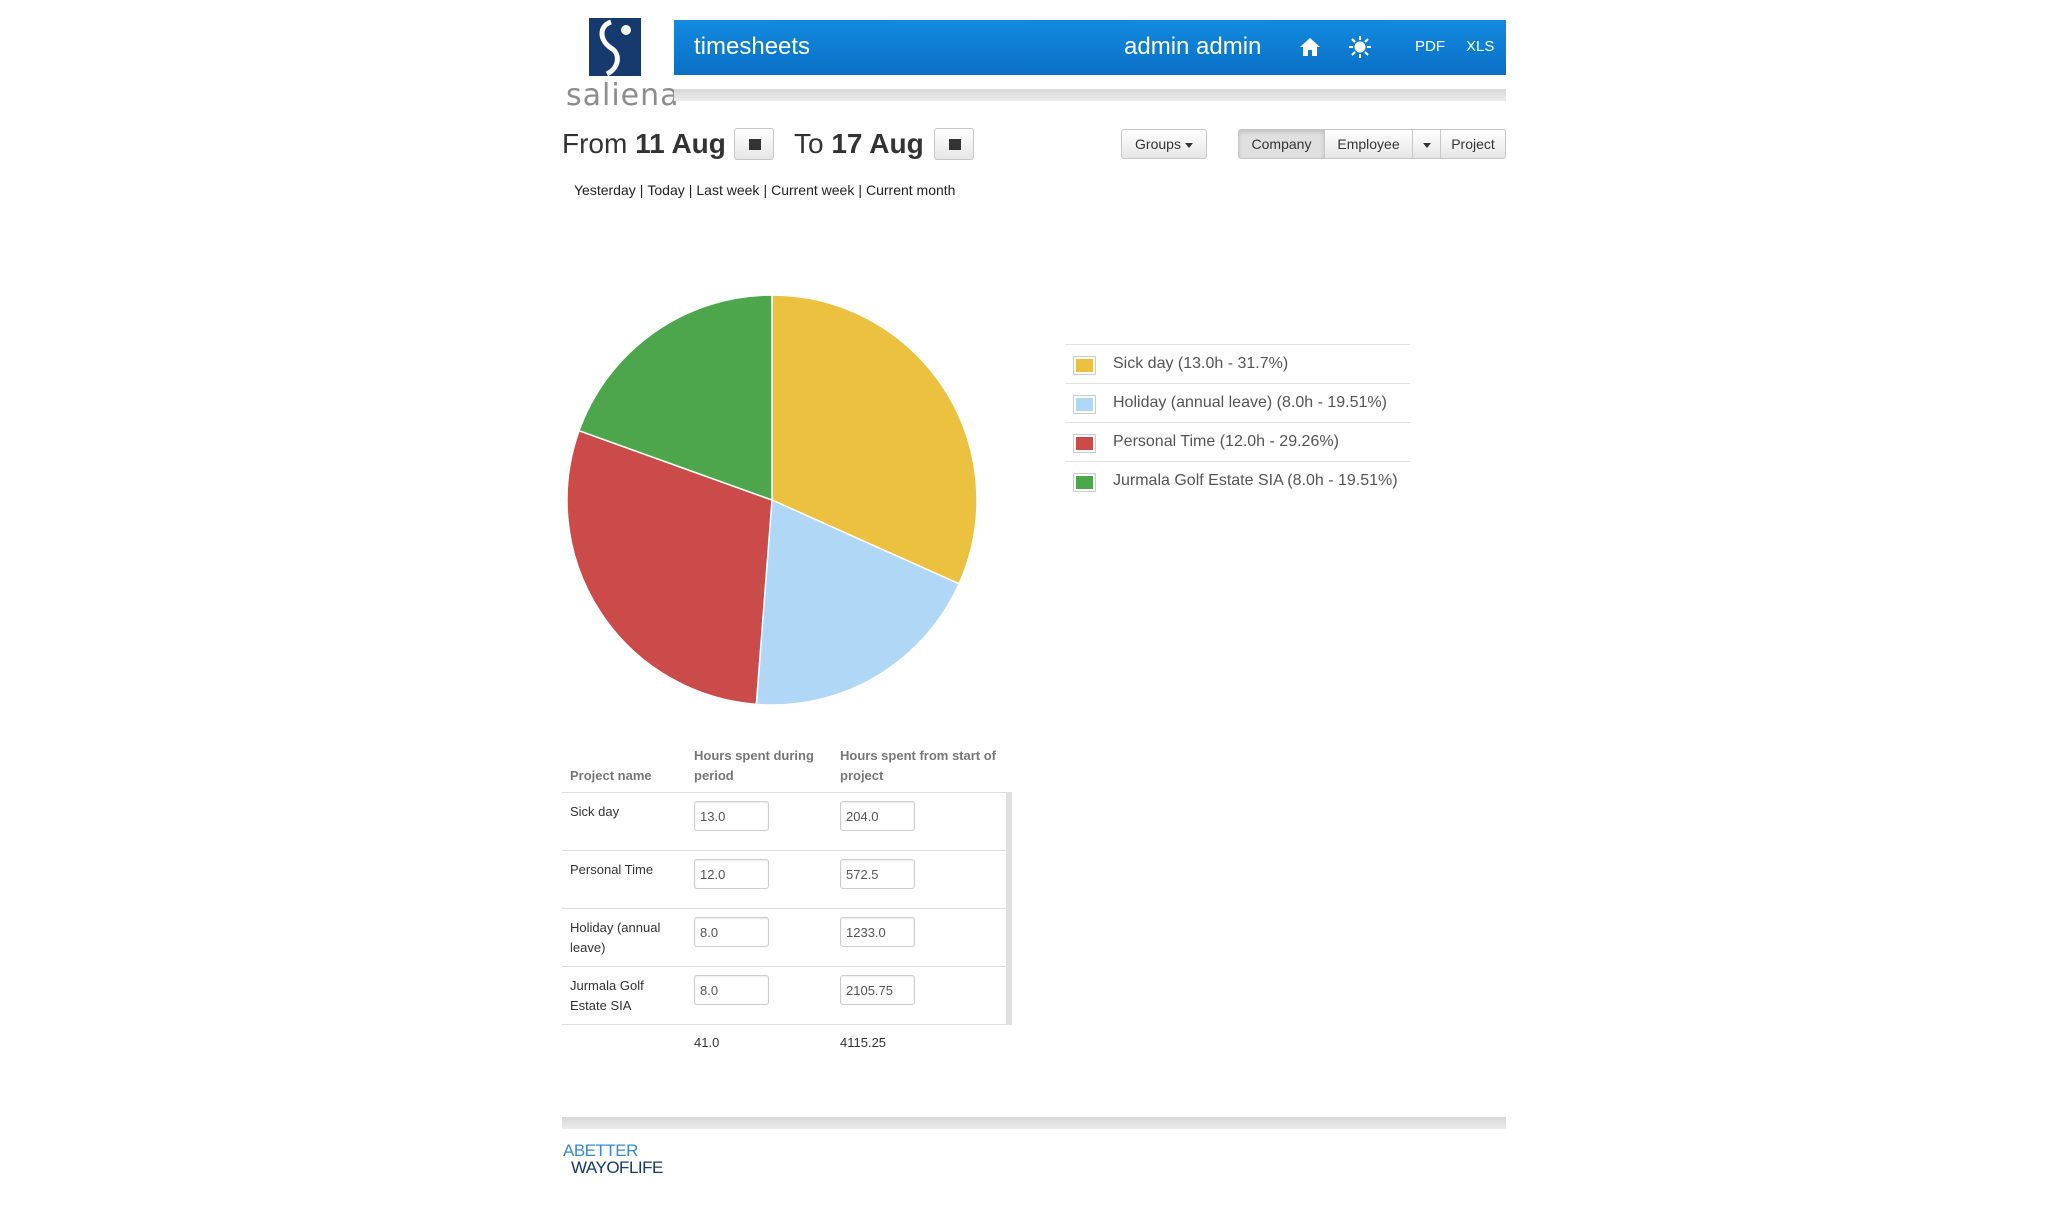 Image resolution: width=2061 pixels, height=1223 pixels. Describe the element at coordinates (666, 190) in the screenshot. I see `link-today: Today` at that location.